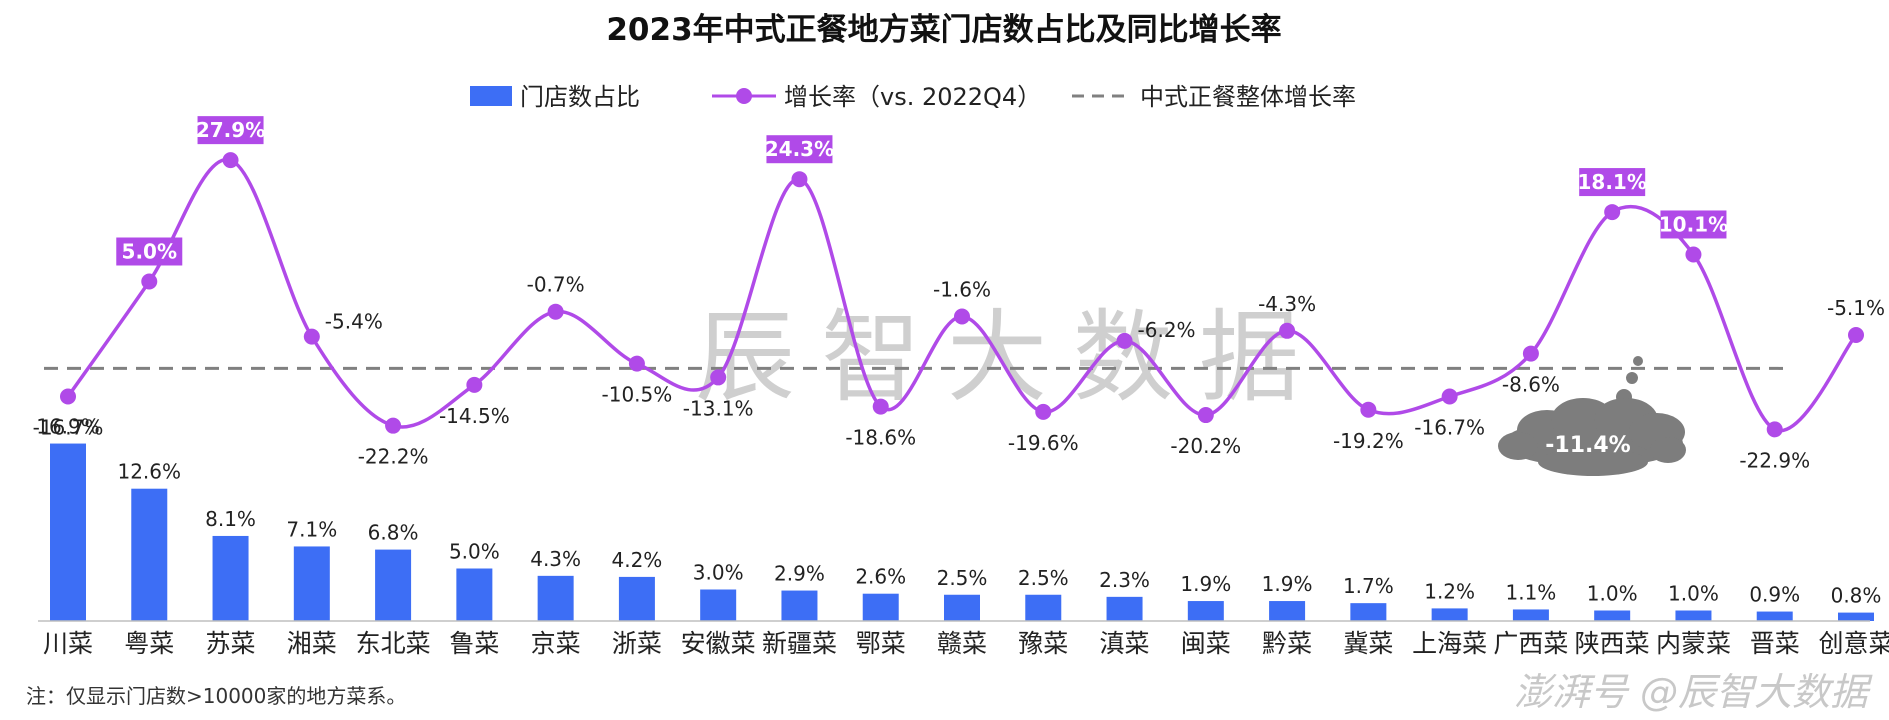  What do you see at coordinates (1287, 643) in the screenshot?
I see `category-label-15: 黔菜` at bounding box center [1287, 643].